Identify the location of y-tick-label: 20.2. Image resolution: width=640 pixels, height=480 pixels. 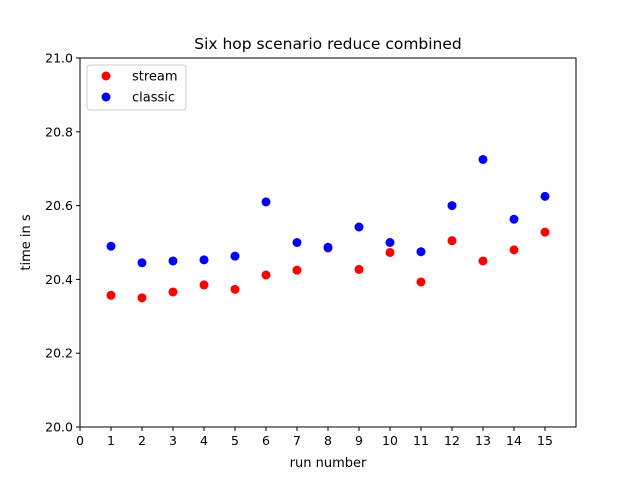
(59, 353).